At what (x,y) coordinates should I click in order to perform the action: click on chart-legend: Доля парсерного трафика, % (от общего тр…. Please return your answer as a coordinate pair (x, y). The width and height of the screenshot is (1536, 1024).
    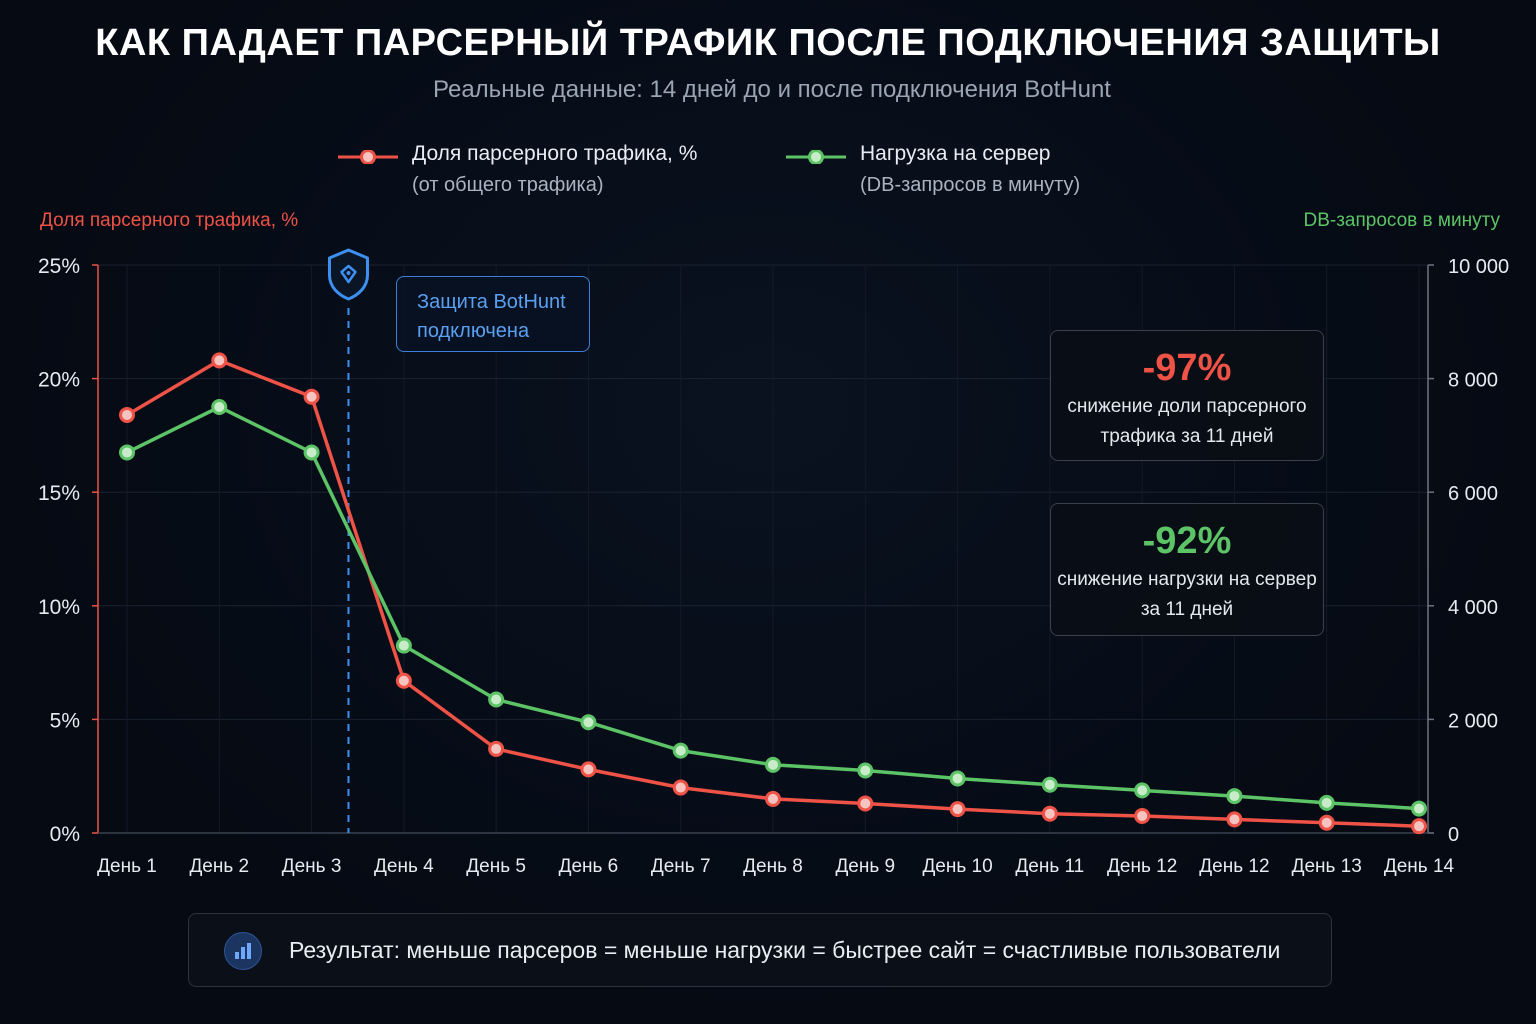
    Looking at the image, I should click on (768, 175).